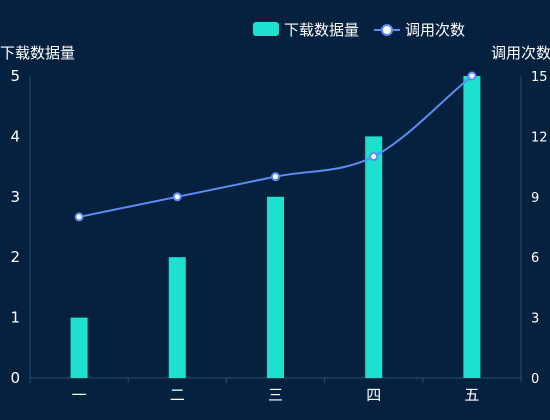 The image size is (550, 420). Describe the element at coordinates (535, 319) in the screenshot. I see `right-tick-label: 3` at that location.